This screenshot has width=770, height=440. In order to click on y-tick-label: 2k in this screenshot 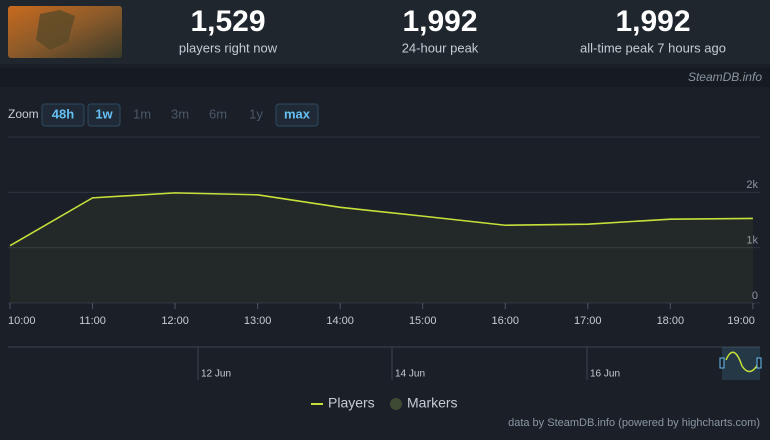, I will do `click(752, 185)`.